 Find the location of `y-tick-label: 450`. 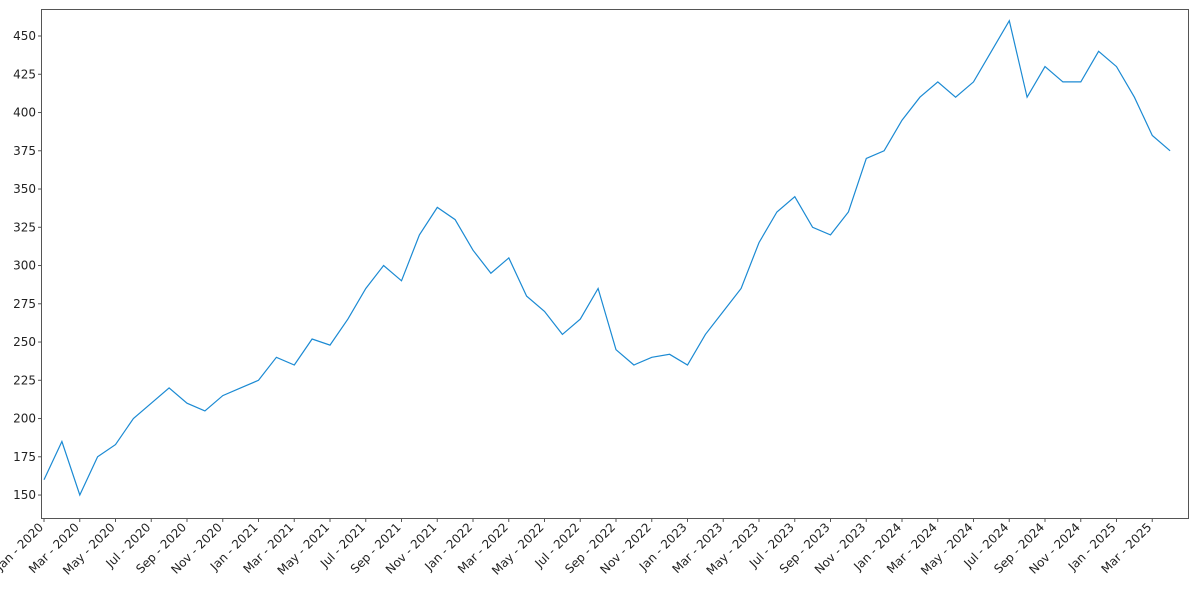

y-tick-label: 450 is located at coordinates (24, 36).